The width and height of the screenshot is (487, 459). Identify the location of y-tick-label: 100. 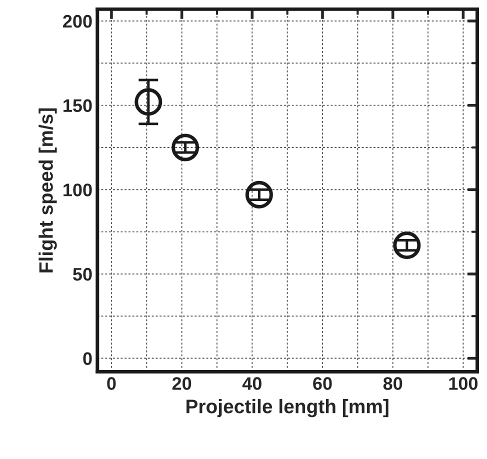
(78, 190).